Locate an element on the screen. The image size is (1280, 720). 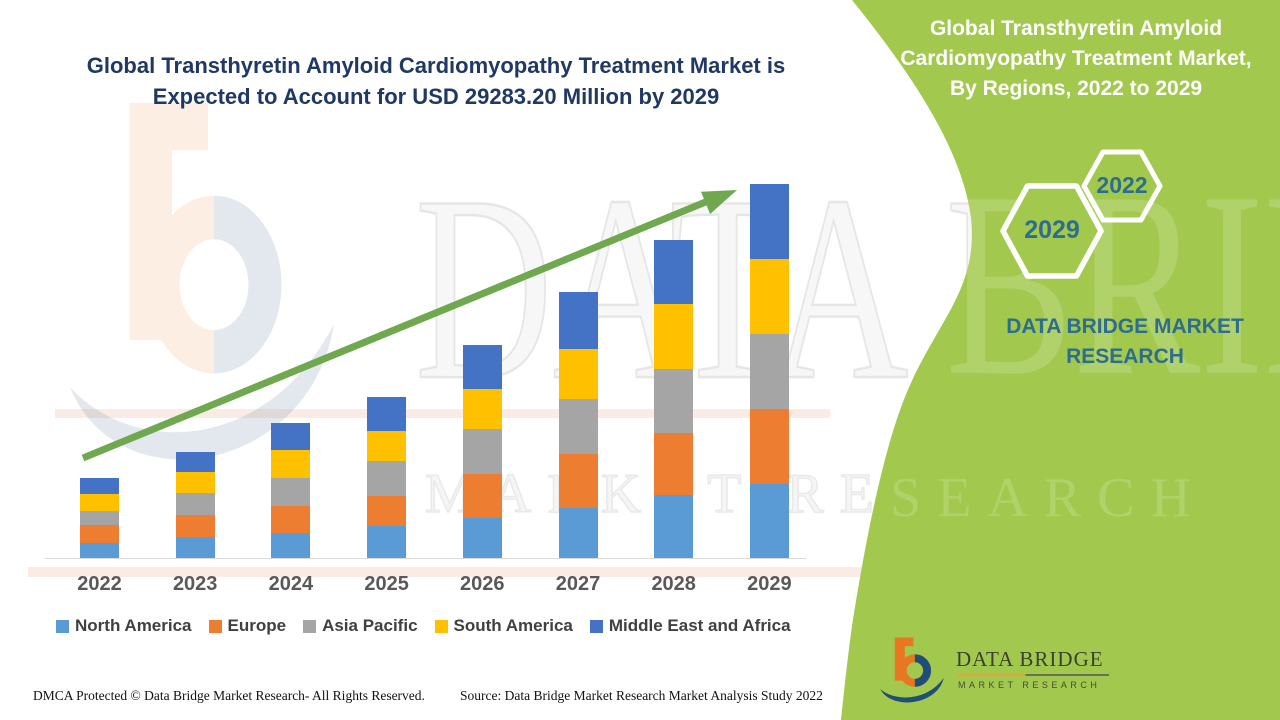
legend-item: Europe is located at coordinates (247, 626).